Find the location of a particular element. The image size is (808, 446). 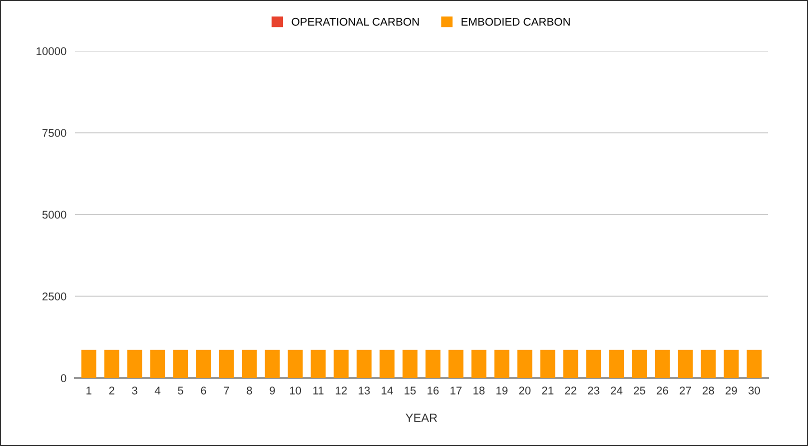

y-tick-label: 10000 is located at coordinates (51, 51).